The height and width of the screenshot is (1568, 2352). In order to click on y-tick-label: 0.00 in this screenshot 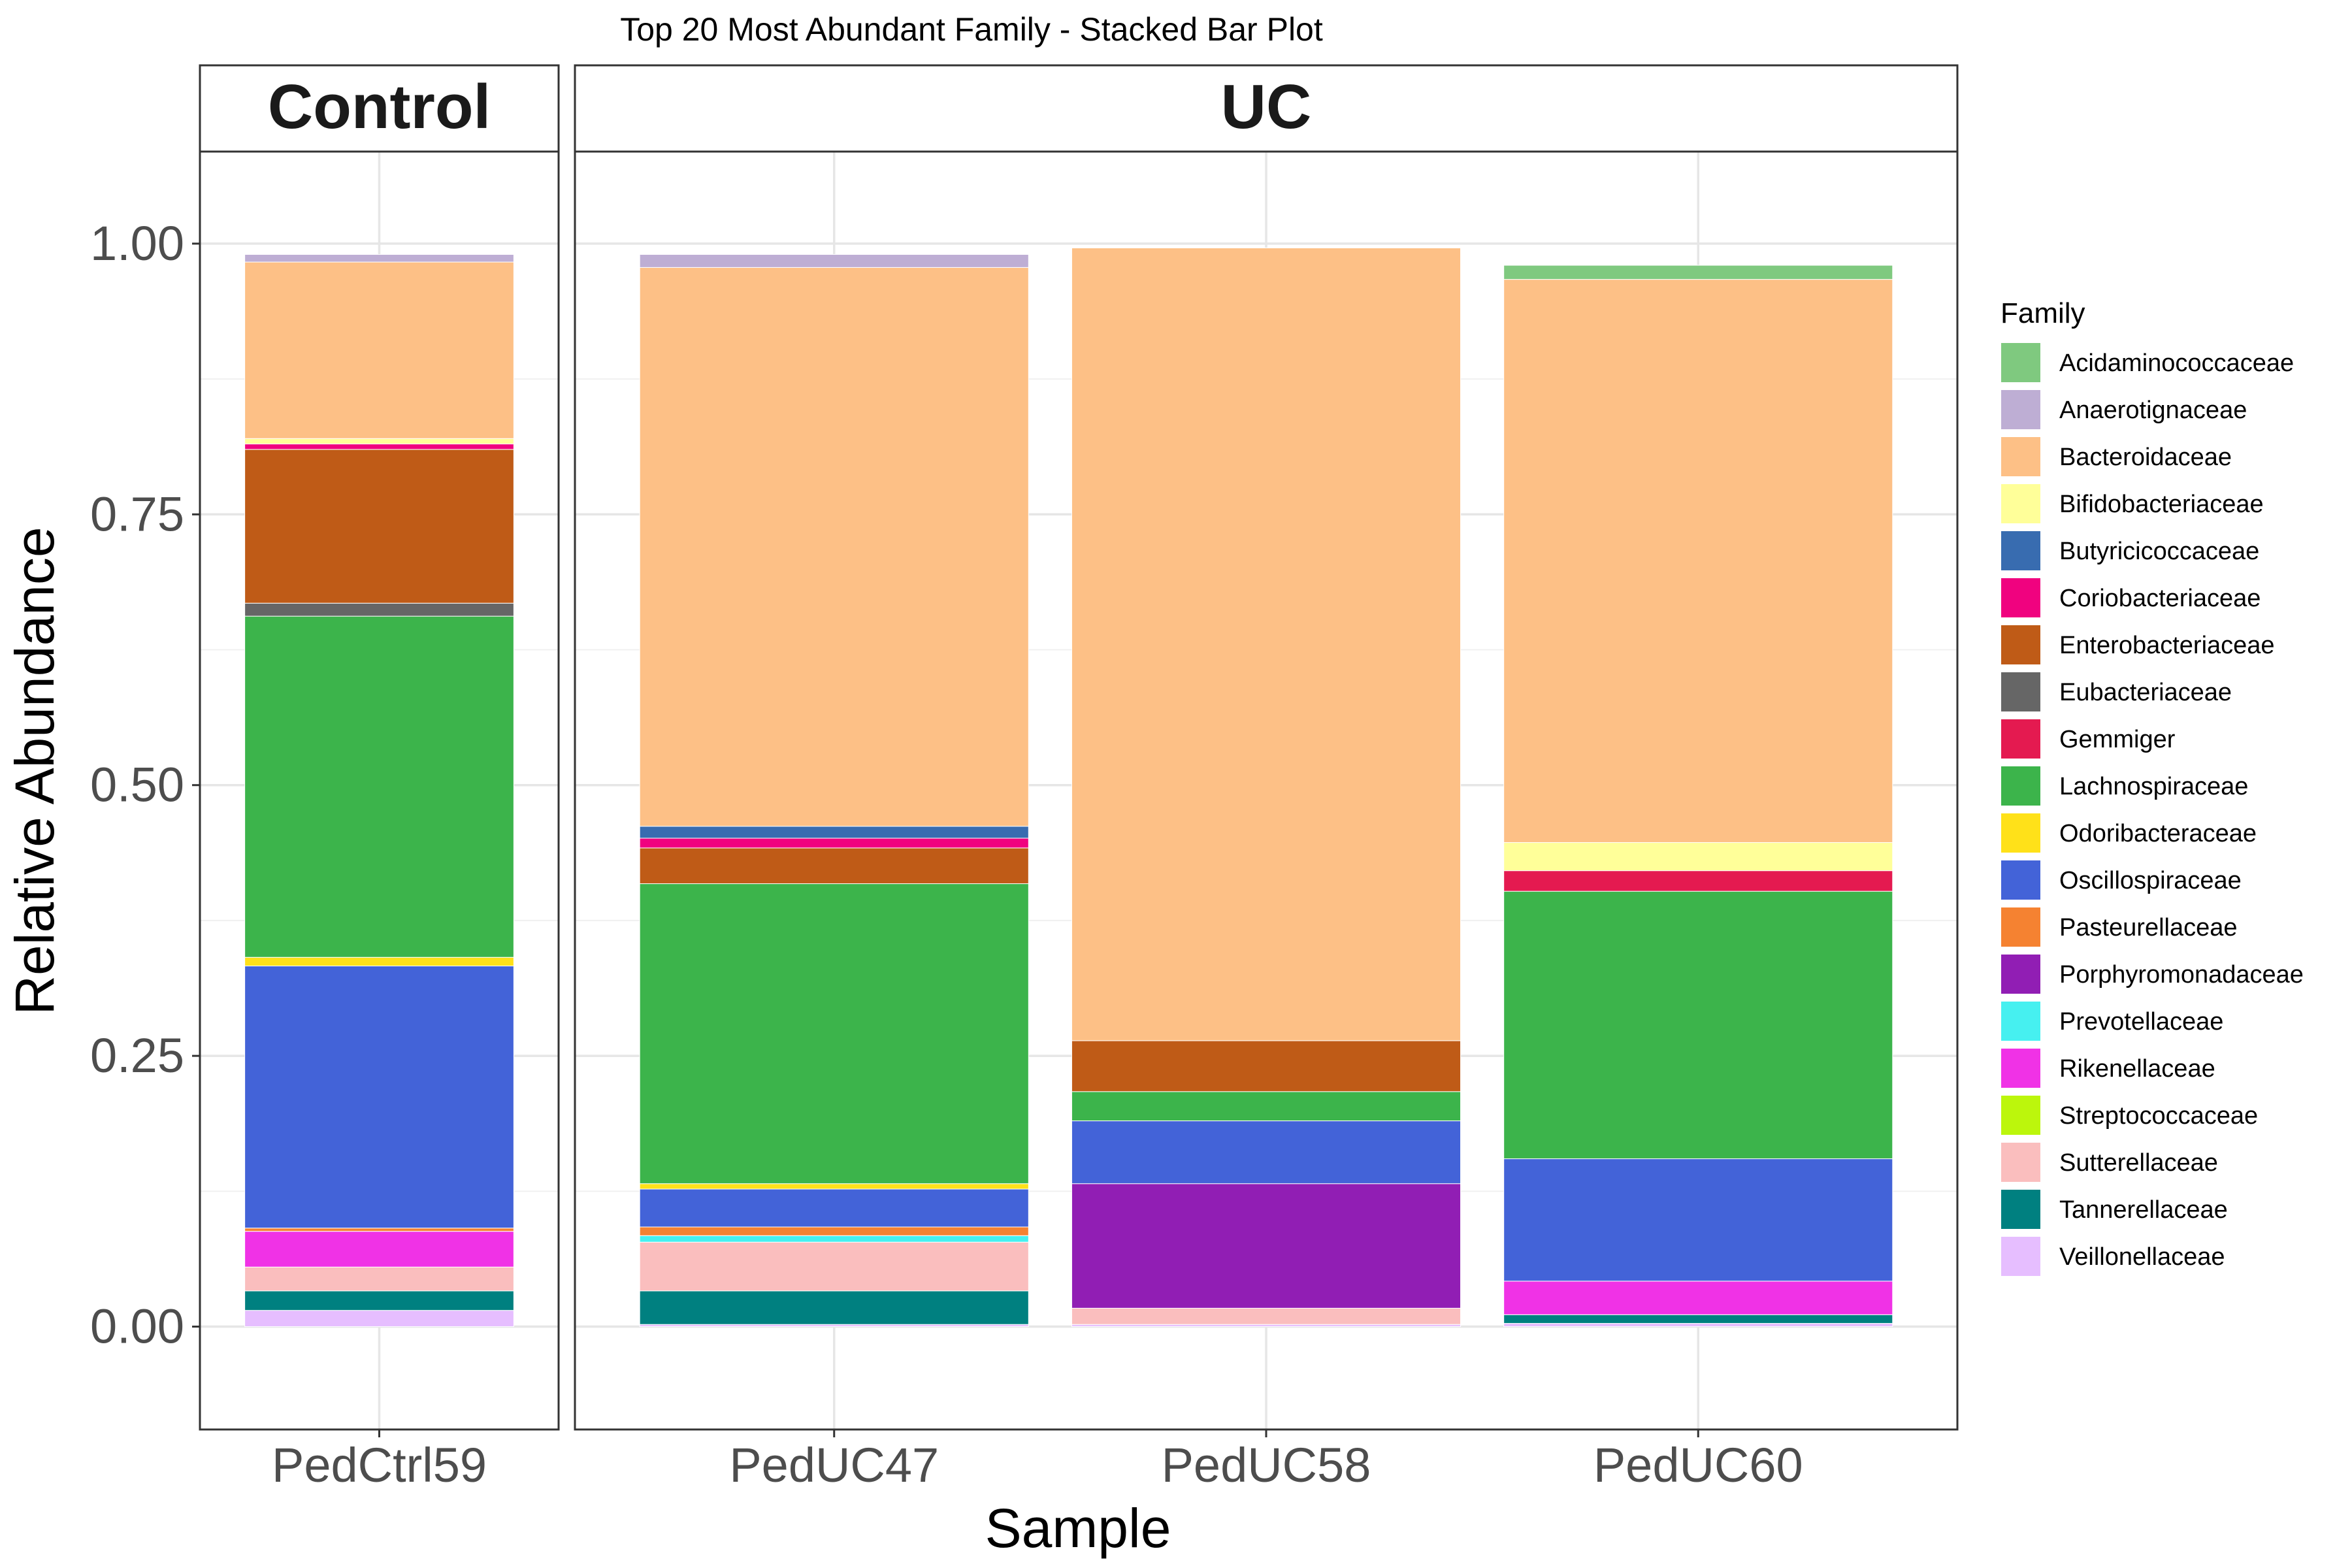, I will do `click(137, 1326)`.